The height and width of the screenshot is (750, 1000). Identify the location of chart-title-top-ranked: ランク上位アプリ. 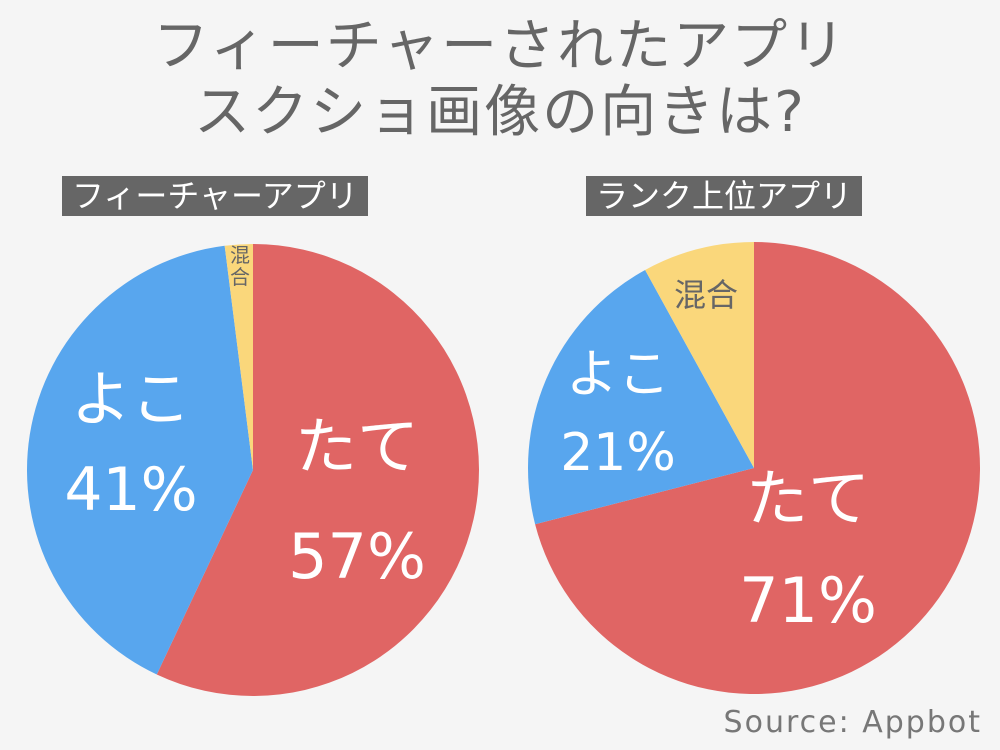
(724, 196).